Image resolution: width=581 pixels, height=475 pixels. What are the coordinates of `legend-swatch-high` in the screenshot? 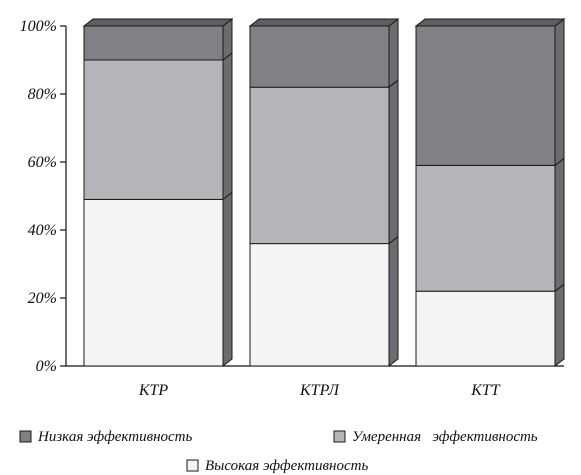 It's located at (192, 465).